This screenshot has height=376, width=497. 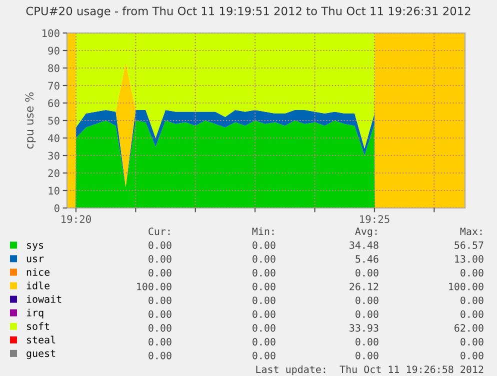 I want to click on chart-title: CPU#20 usage - from Thu Oct 11 19:19:51 2012 to Thu Oct 11 19:26:31 2012, so click(x=248, y=12).